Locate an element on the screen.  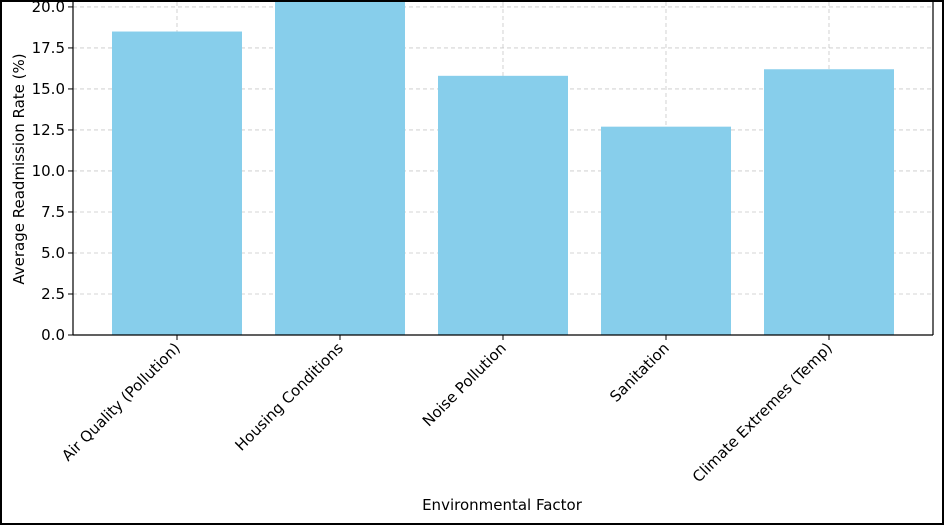
y-tick-label: 20.0 is located at coordinates (48, 9).